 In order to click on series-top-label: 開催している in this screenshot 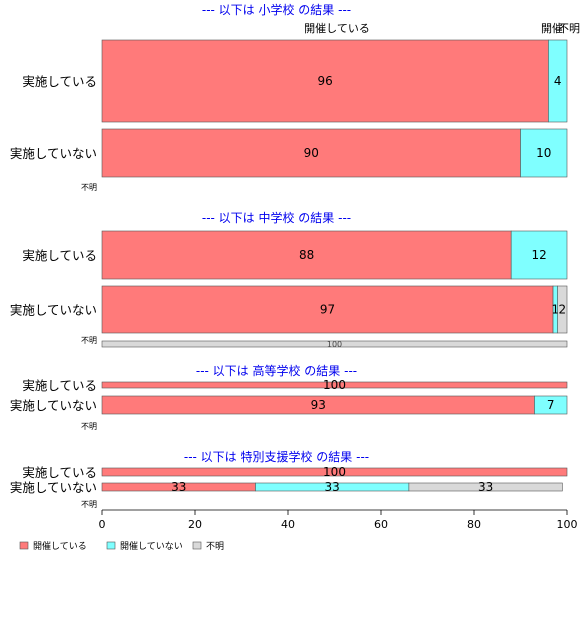, I will do `click(337, 28)`.